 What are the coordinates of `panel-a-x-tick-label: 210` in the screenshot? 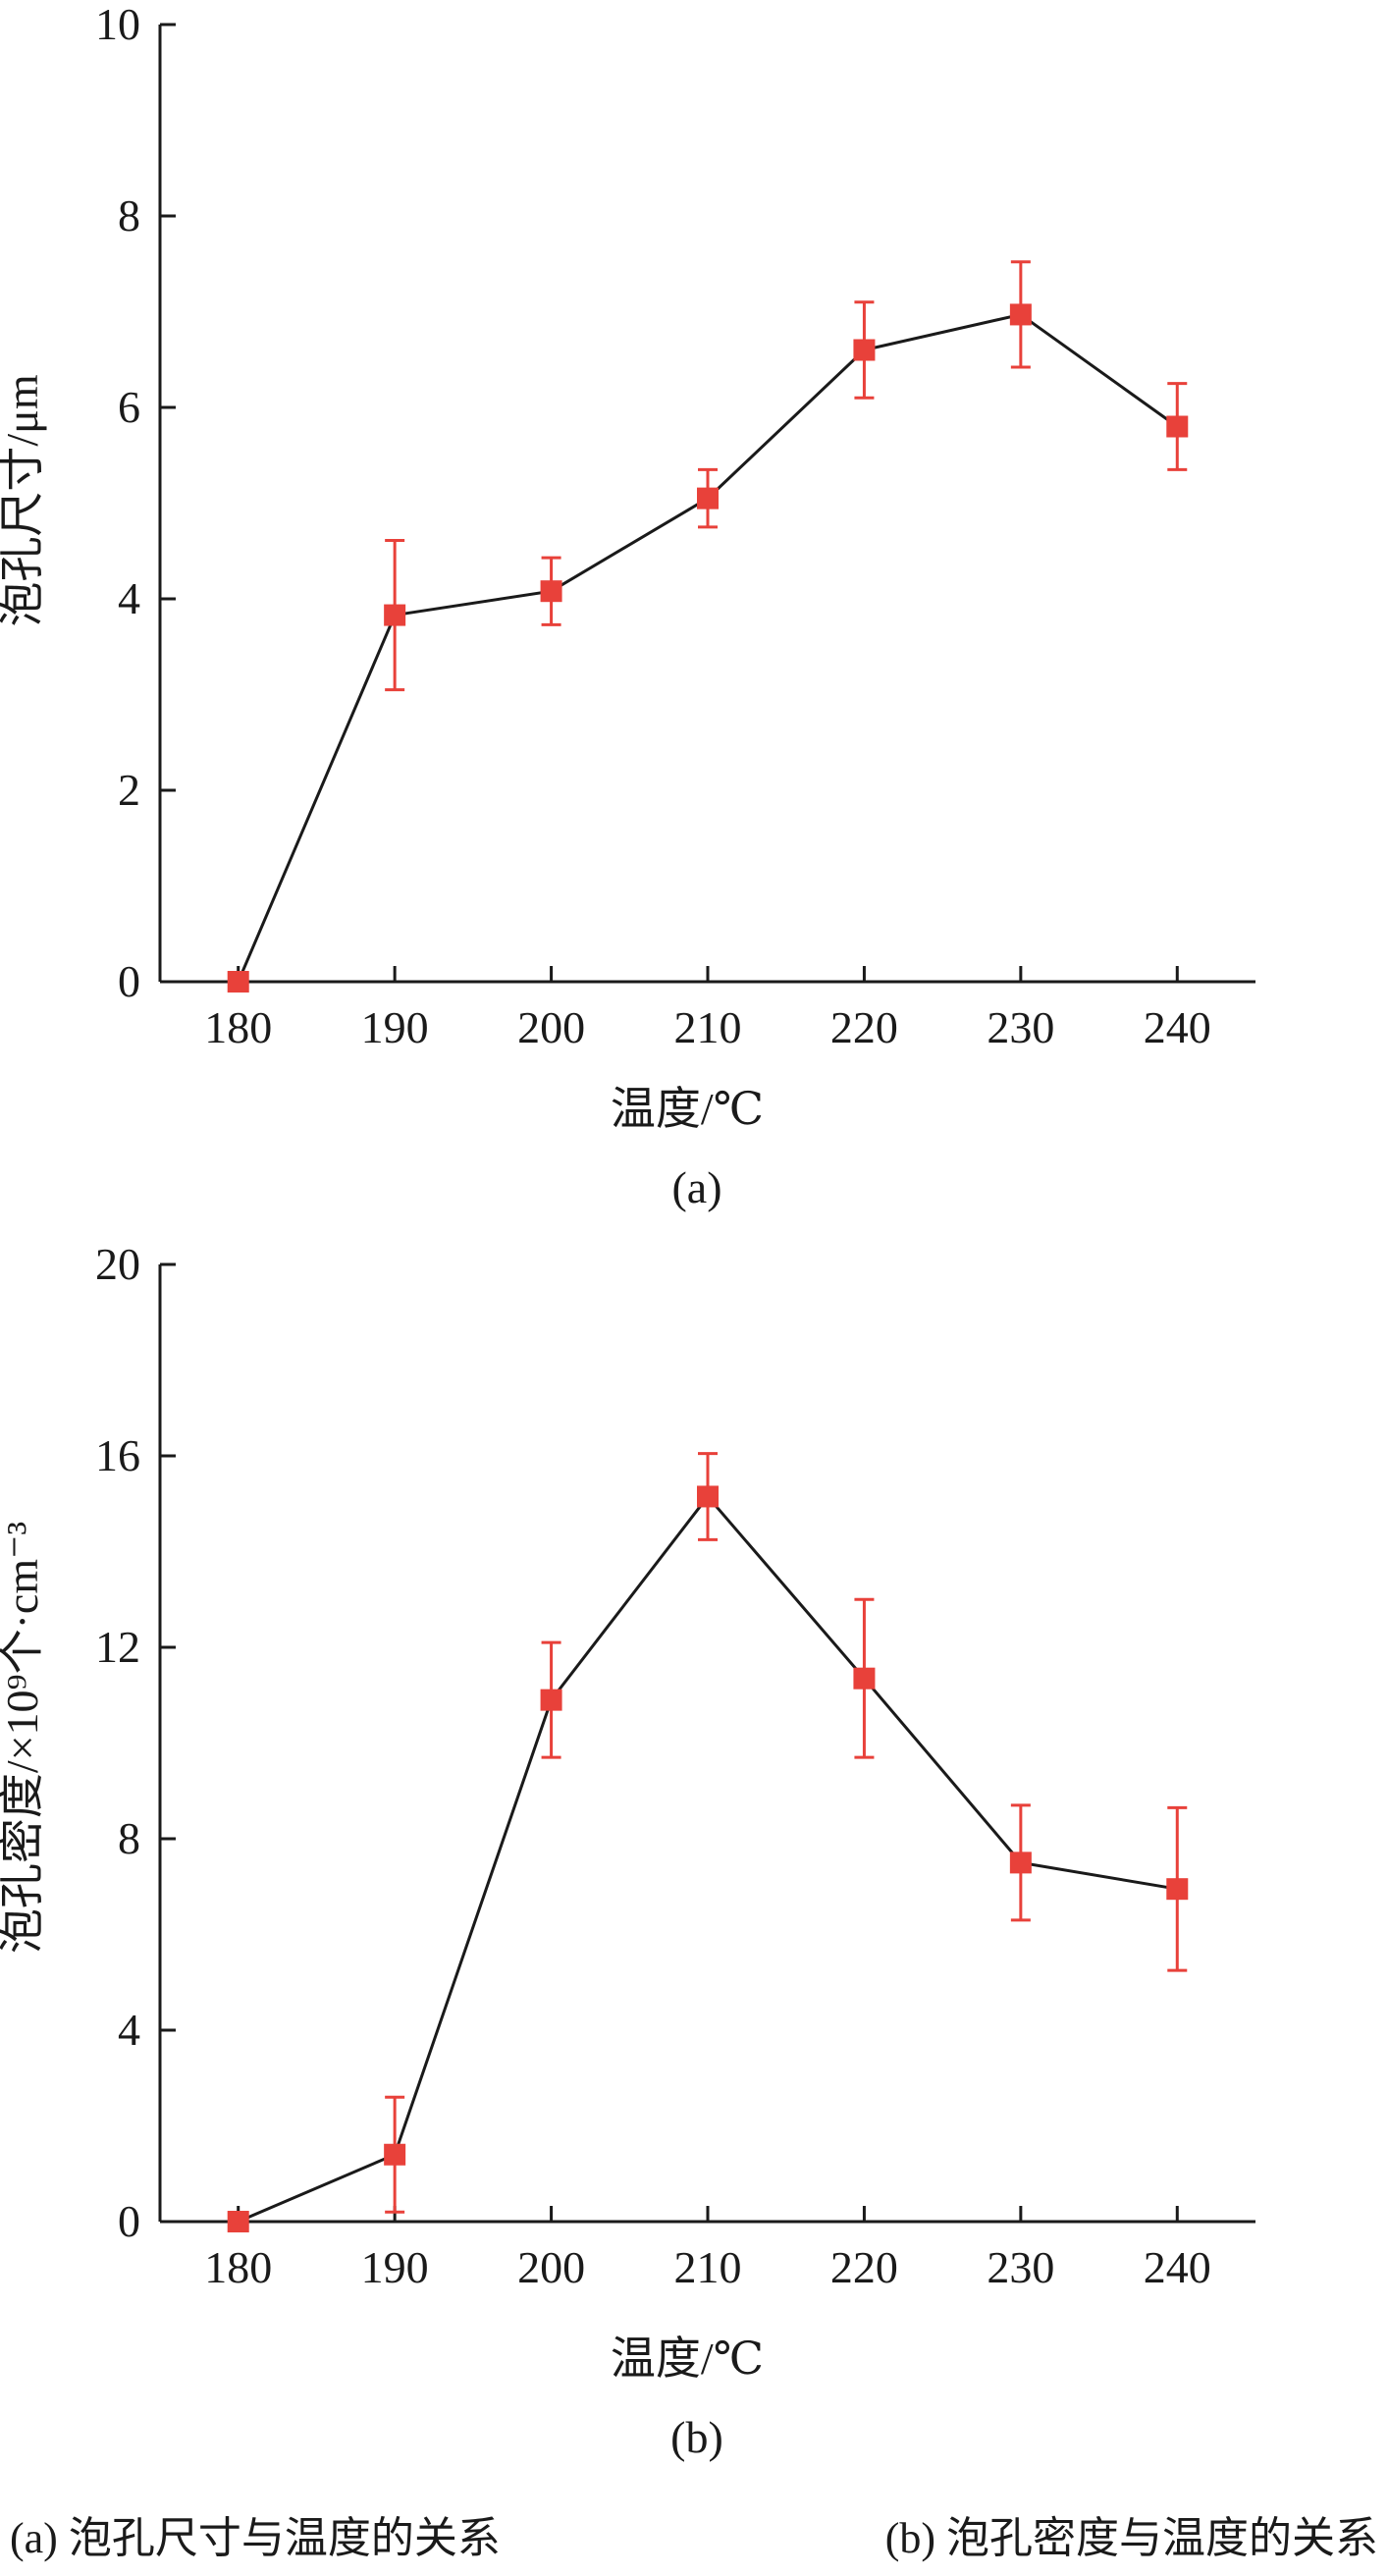 It's located at (708, 1027).